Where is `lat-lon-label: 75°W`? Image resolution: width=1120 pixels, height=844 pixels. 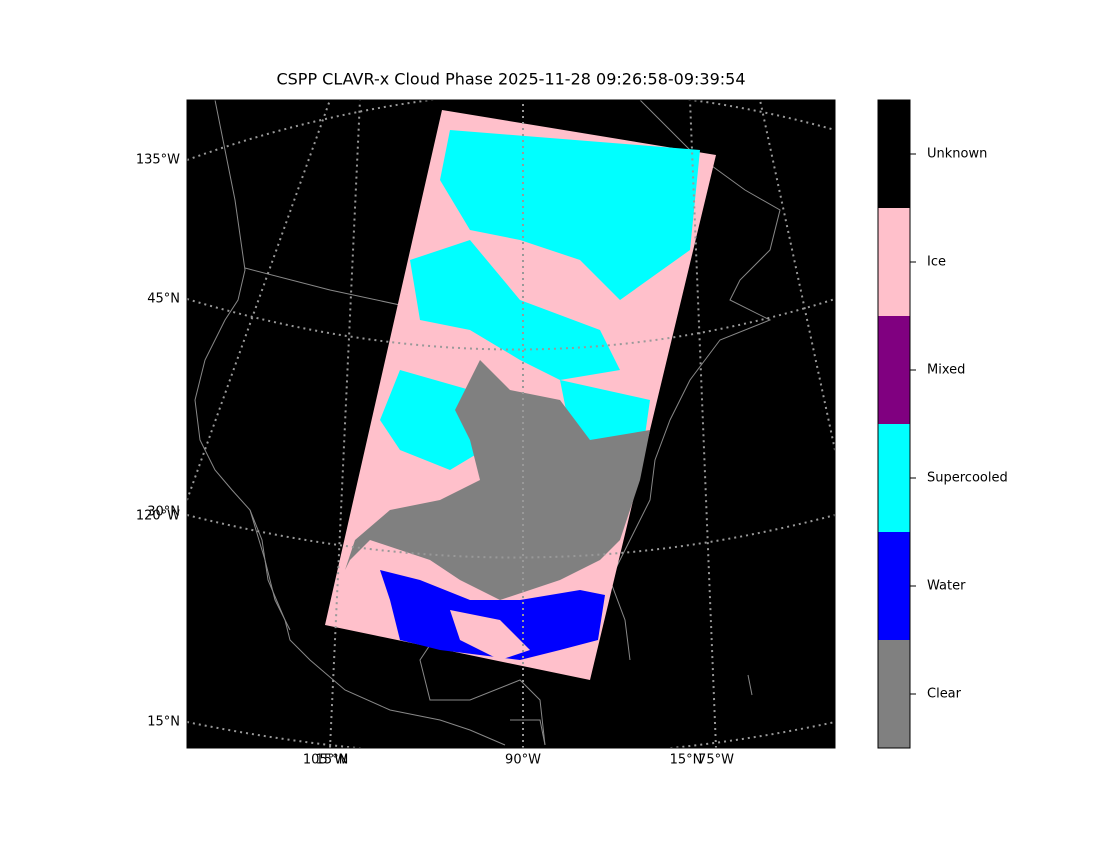 lat-lon-label: 75°W is located at coordinates (716, 760).